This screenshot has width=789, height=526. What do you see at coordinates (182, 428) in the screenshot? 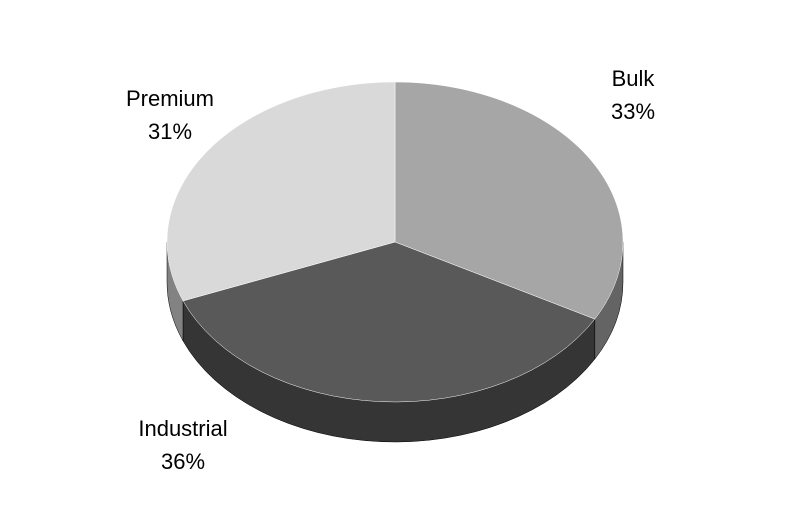
I see `slice-label: Industrial` at bounding box center [182, 428].